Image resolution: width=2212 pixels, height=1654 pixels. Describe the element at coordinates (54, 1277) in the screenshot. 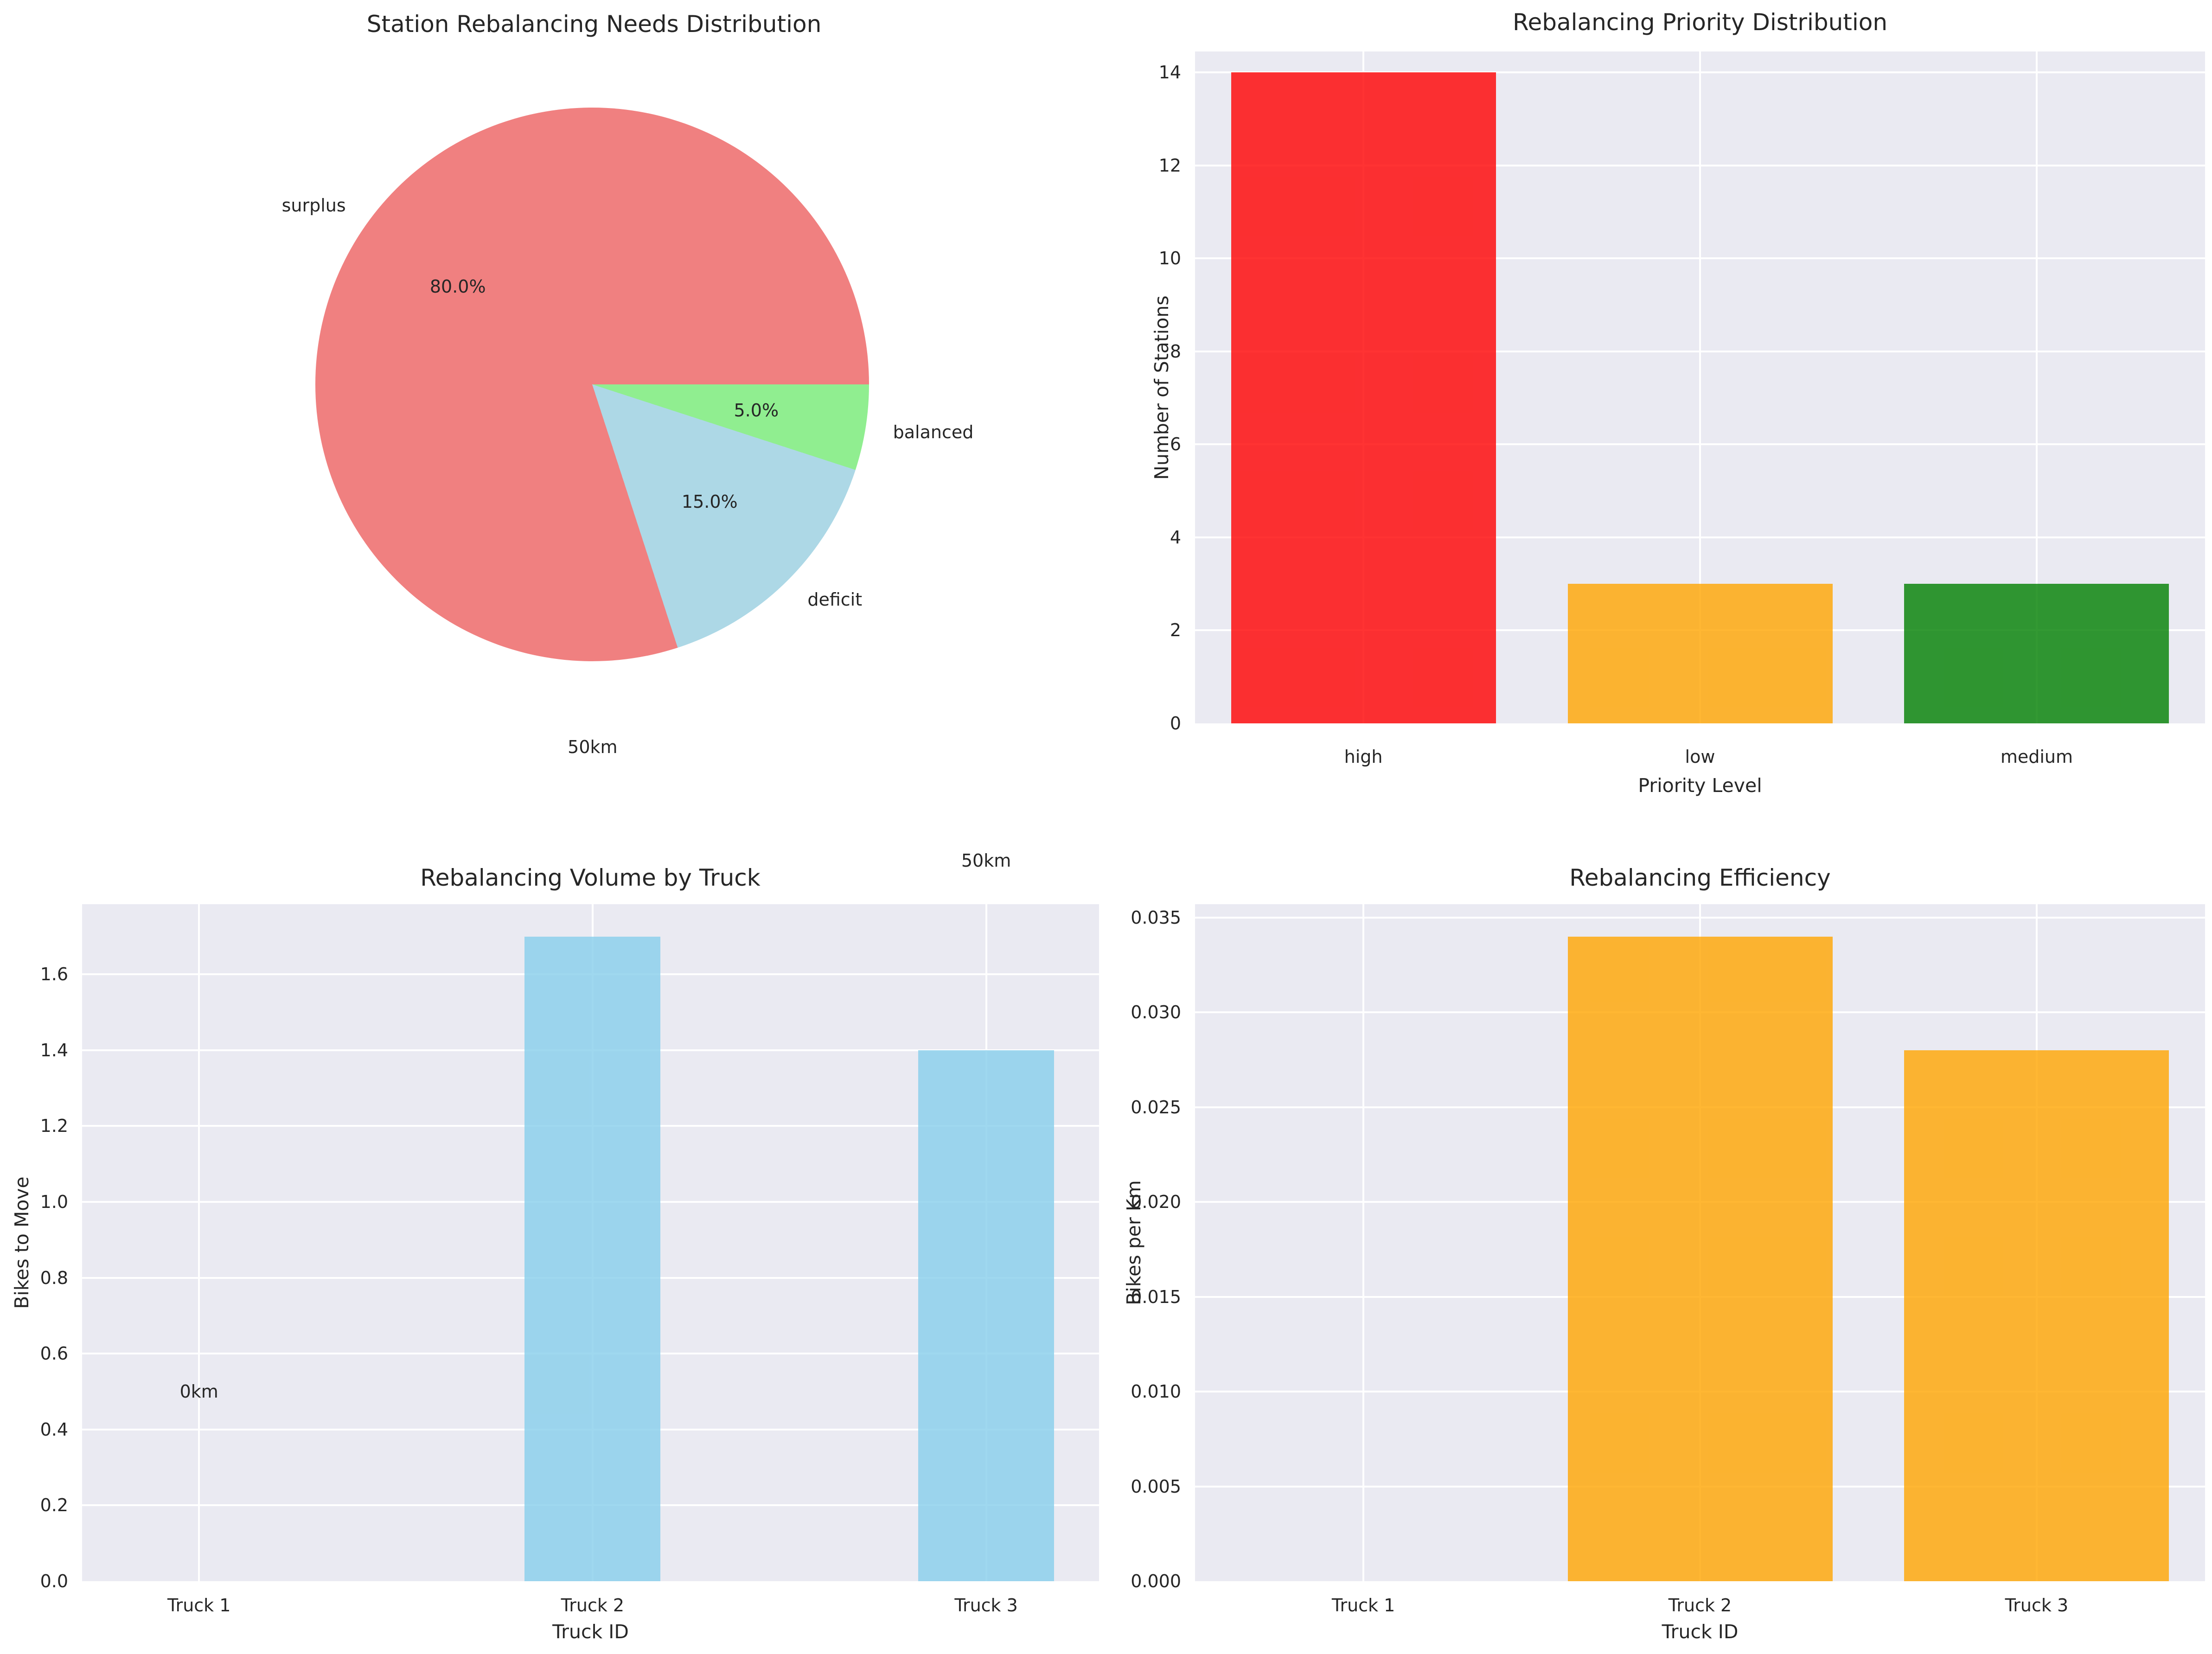

I see `volume-ytick-label: 0.8` at that location.